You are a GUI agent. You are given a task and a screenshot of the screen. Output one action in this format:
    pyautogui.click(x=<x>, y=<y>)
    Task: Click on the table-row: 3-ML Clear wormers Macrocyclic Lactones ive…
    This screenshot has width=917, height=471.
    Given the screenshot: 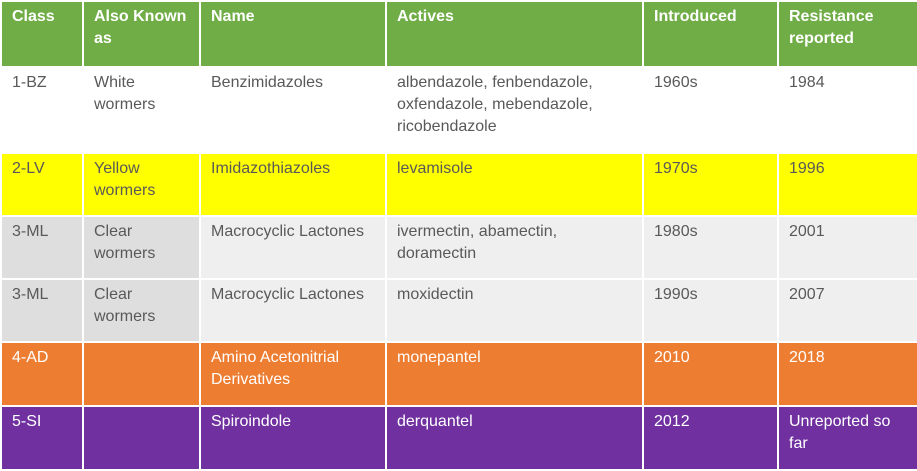 What is the action you would take?
    pyautogui.click(x=458, y=247)
    